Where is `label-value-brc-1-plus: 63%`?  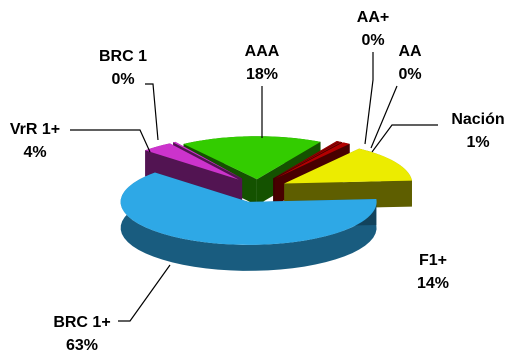 label-value-brc-1-plus: 63% is located at coordinates (82, 345).